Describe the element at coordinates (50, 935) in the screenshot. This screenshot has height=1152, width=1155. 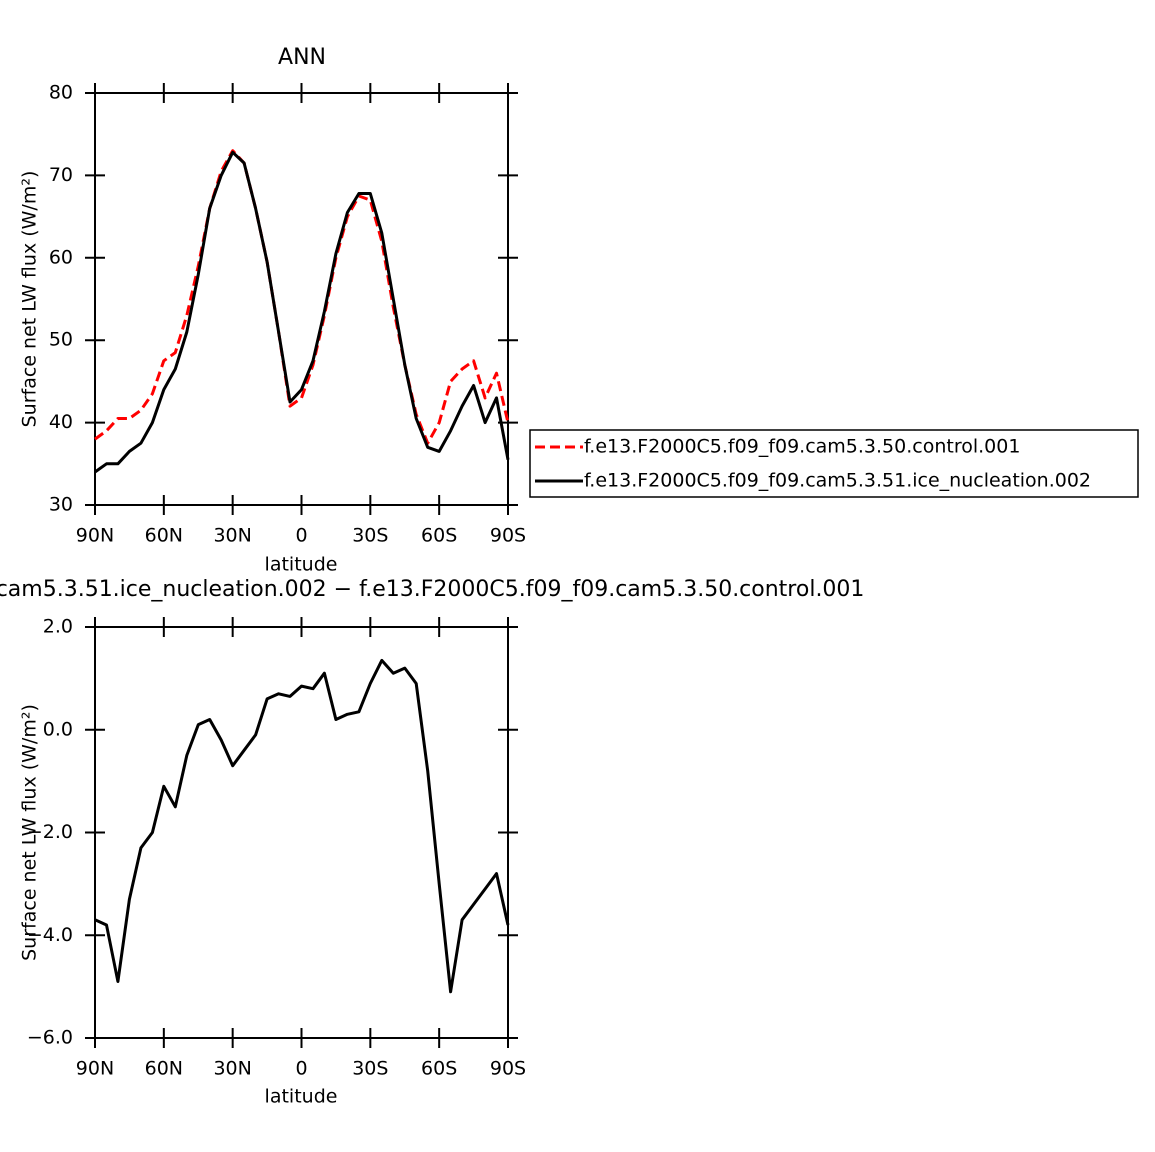
I see `y-tick-label: −4.0` at that location.